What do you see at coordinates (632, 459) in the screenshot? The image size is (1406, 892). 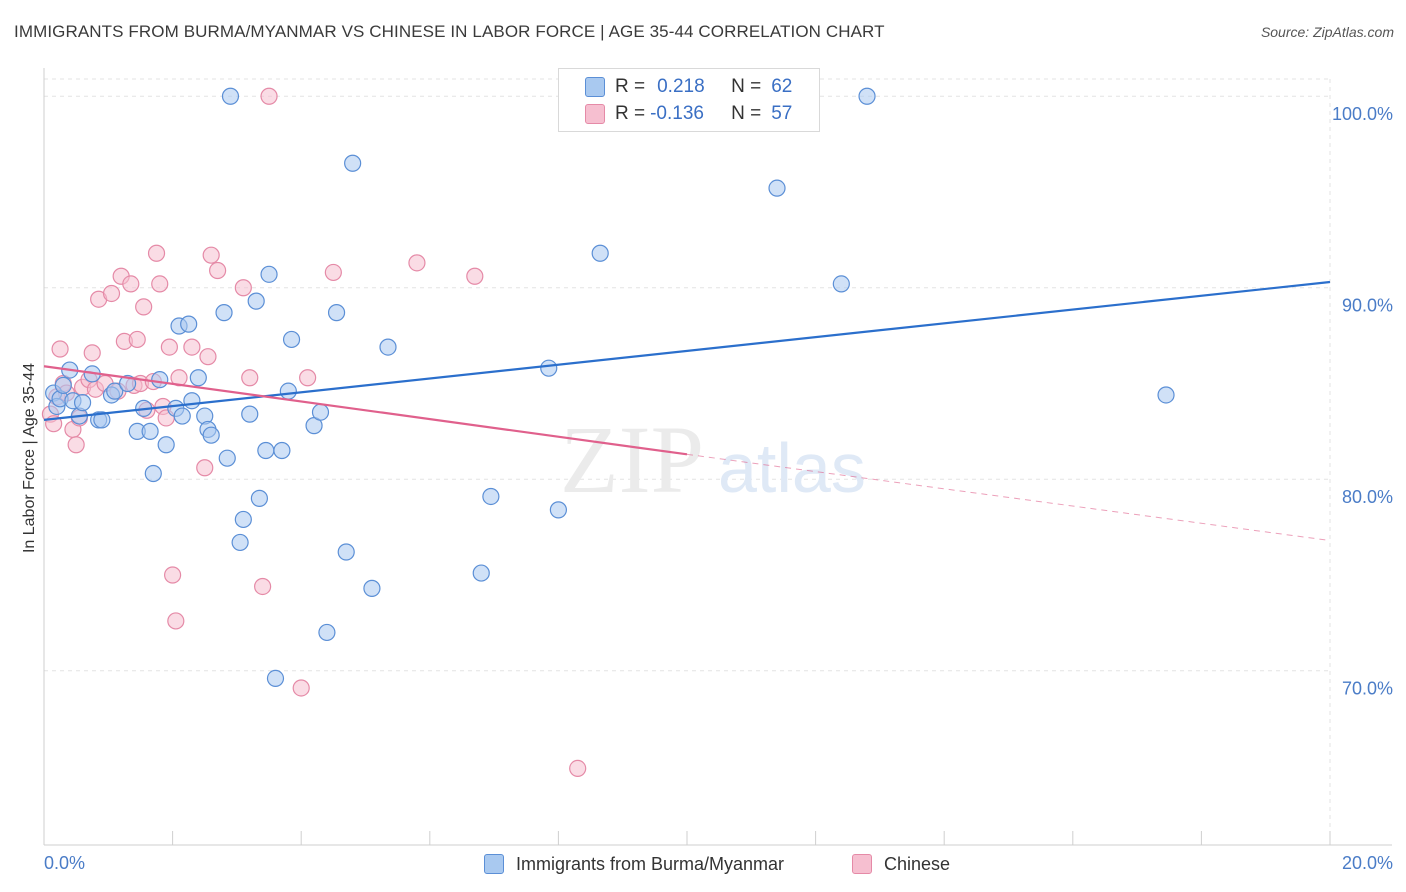 I see `watermark-zip: ZIP` at bounding box center [632, 459].